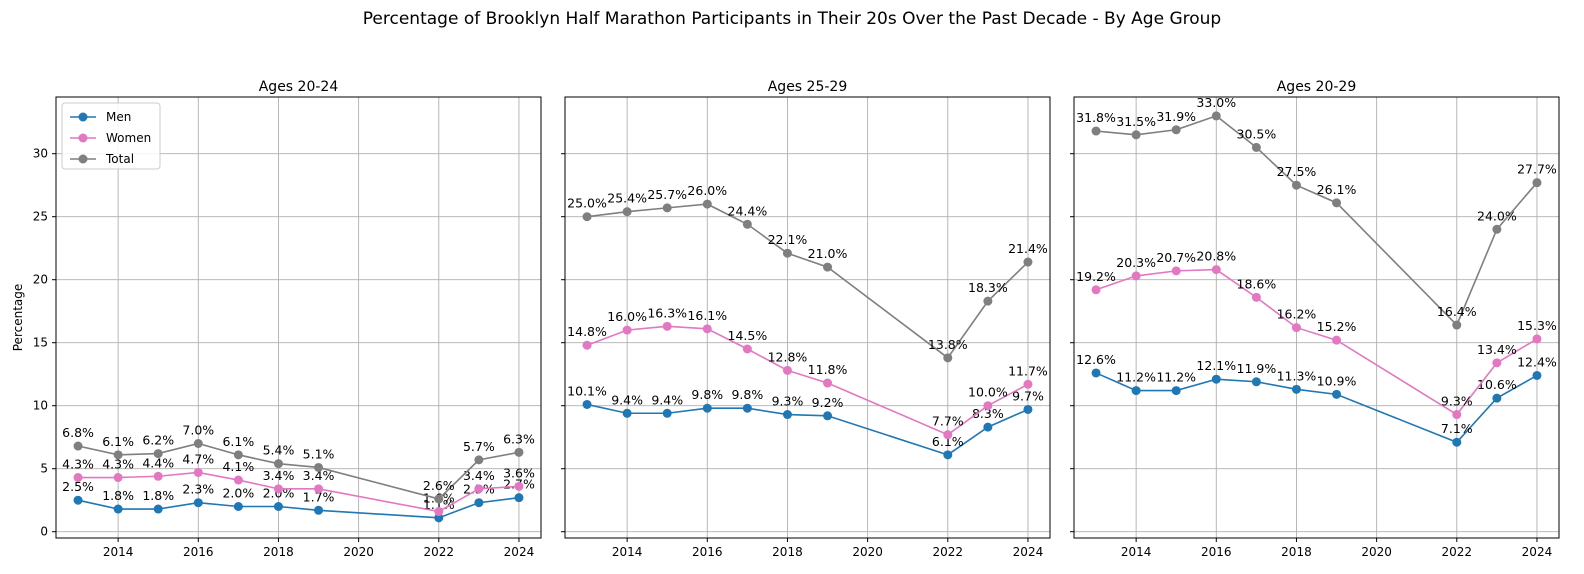 The image size is (1584, 574). I want to click on data-label: 4.7%, so click(198, 458).